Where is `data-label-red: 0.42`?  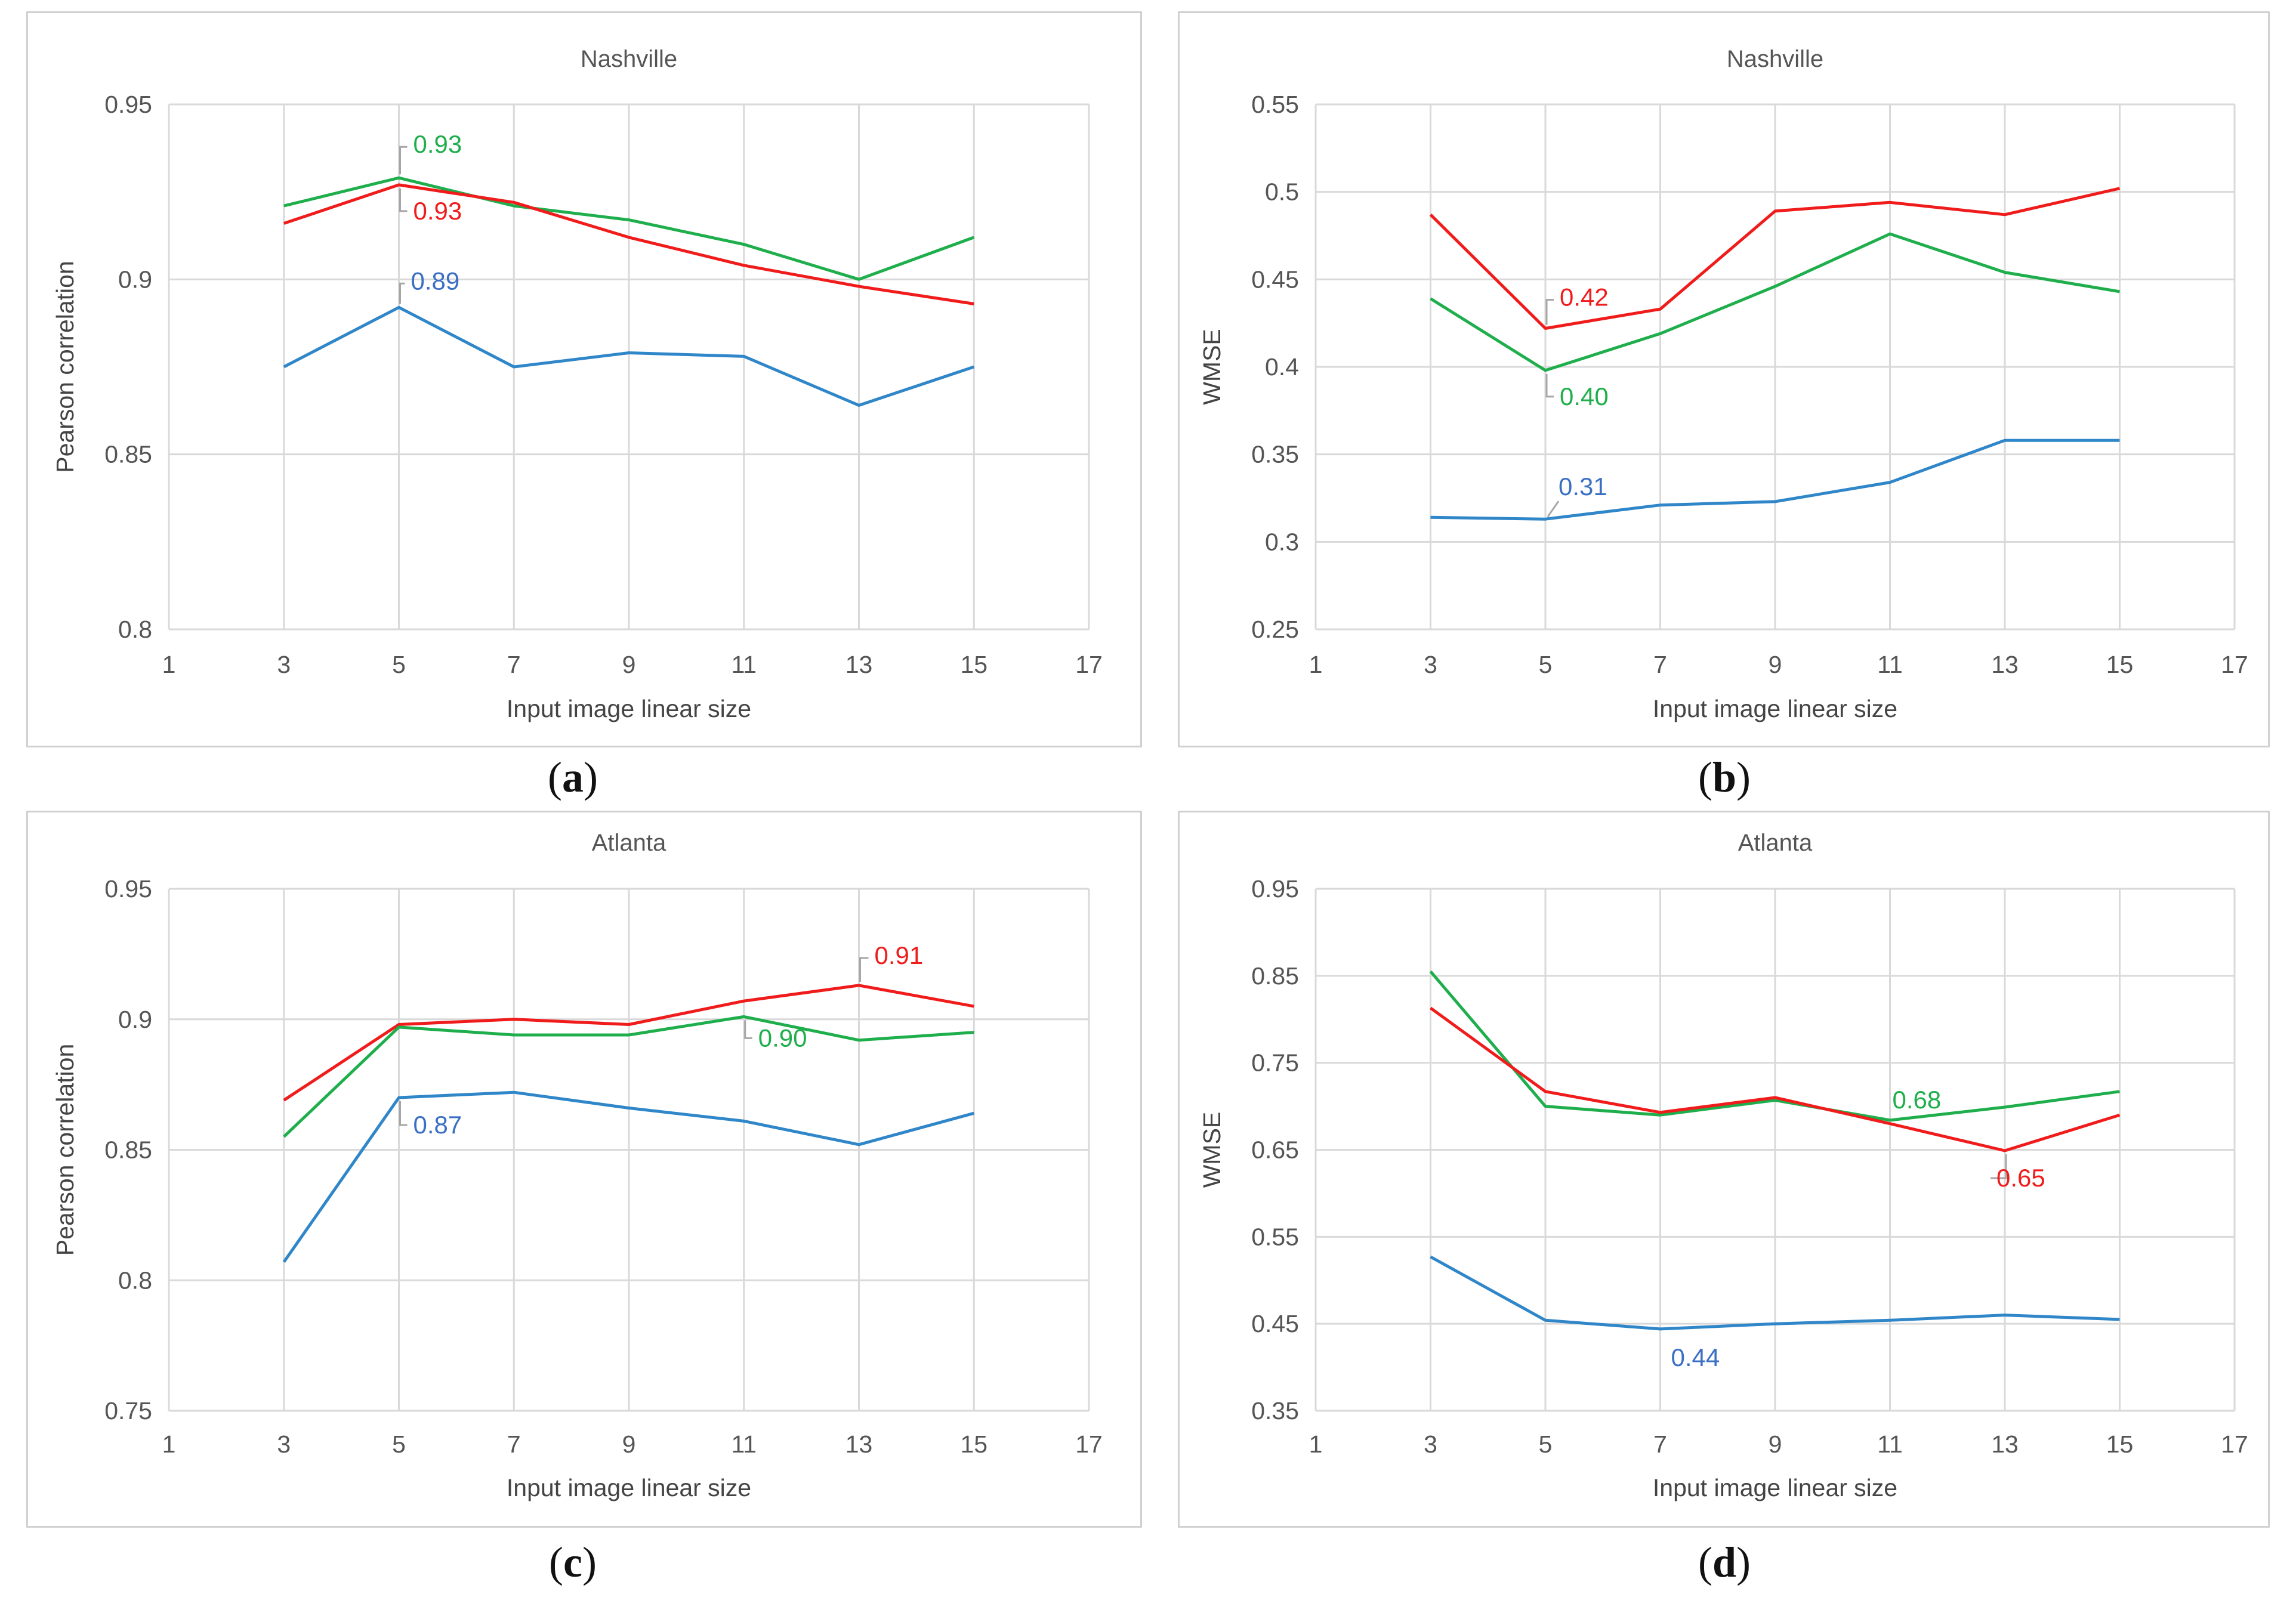 data-label-red: 0.42 is located at coordinates (1584, 297).